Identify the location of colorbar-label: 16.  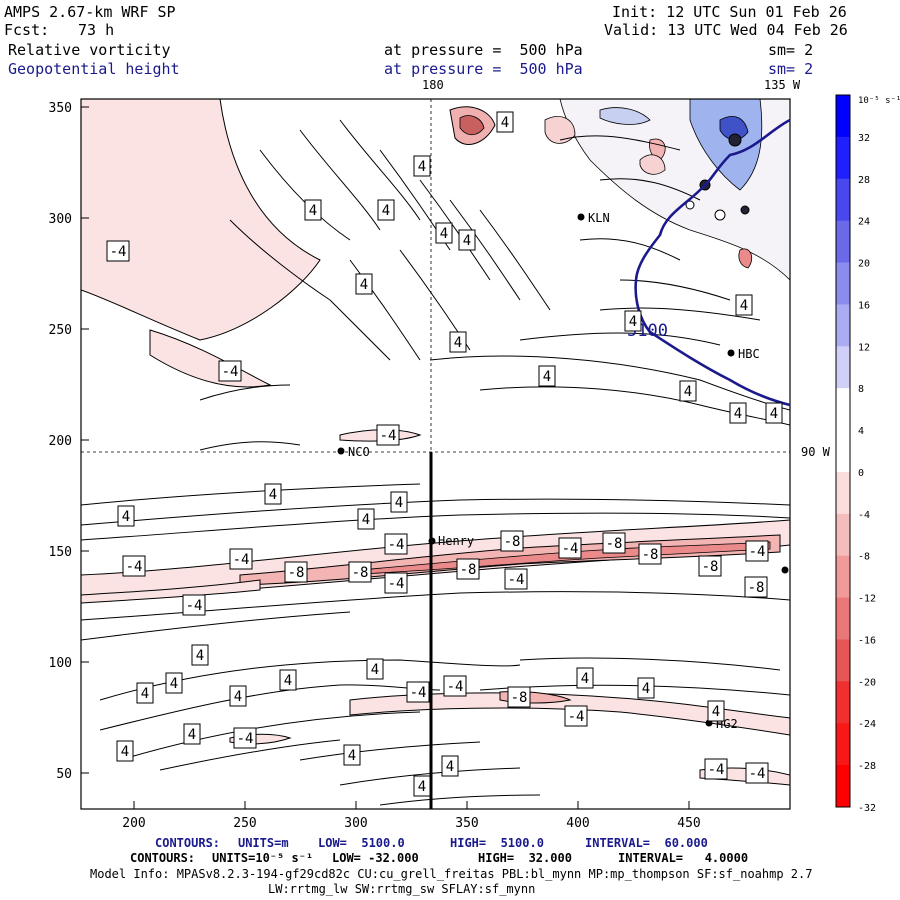
(864, 305).